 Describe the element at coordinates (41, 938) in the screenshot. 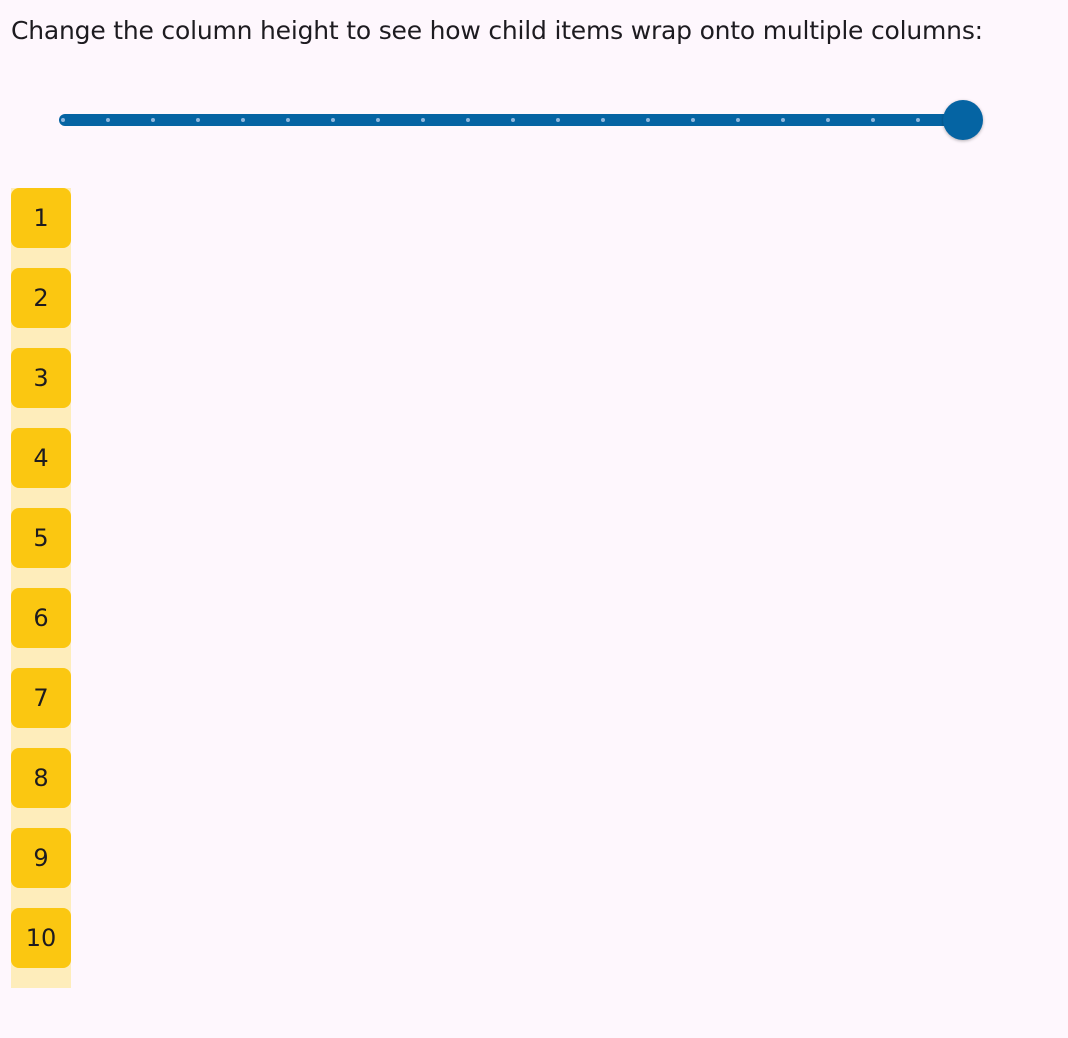

I see `column-item: 10` at that location.